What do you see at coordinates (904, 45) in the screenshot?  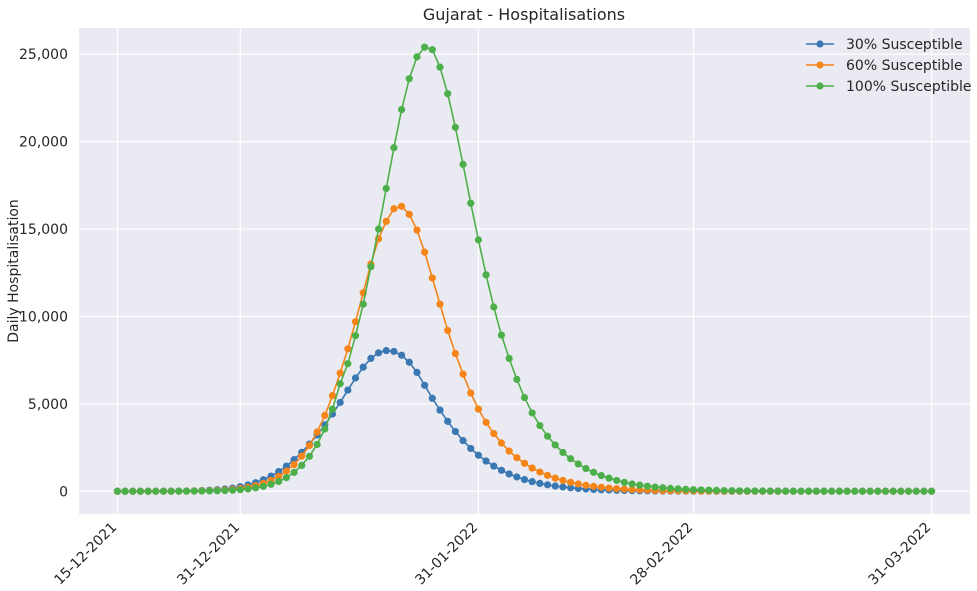 I see `legend-label: 30% Susceptible` at bounding box center [904, 45].